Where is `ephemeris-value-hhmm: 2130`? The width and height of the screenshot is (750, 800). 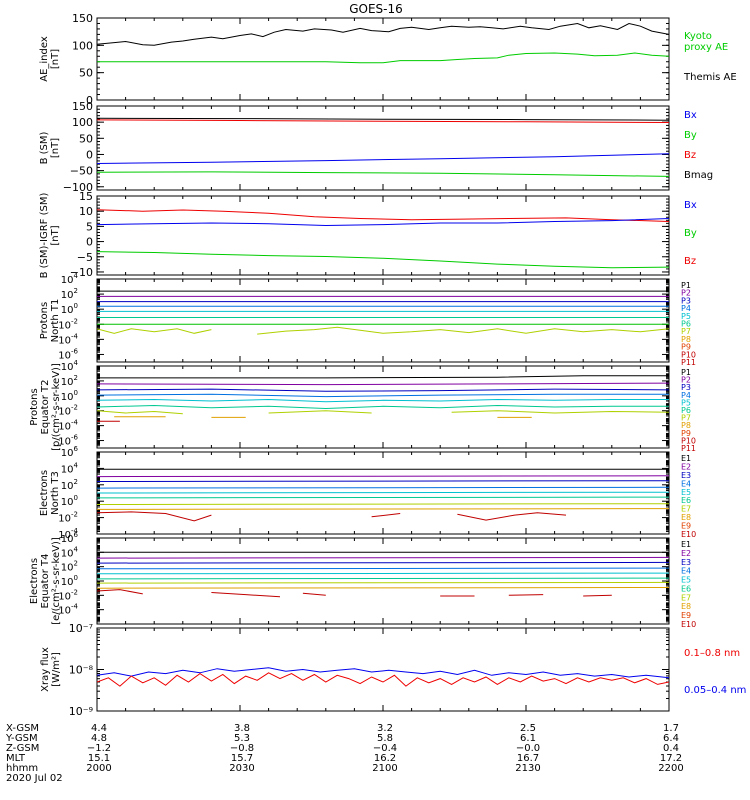 ephemeris-value-hhmm: 2130 is located at coordinates (527, 768).